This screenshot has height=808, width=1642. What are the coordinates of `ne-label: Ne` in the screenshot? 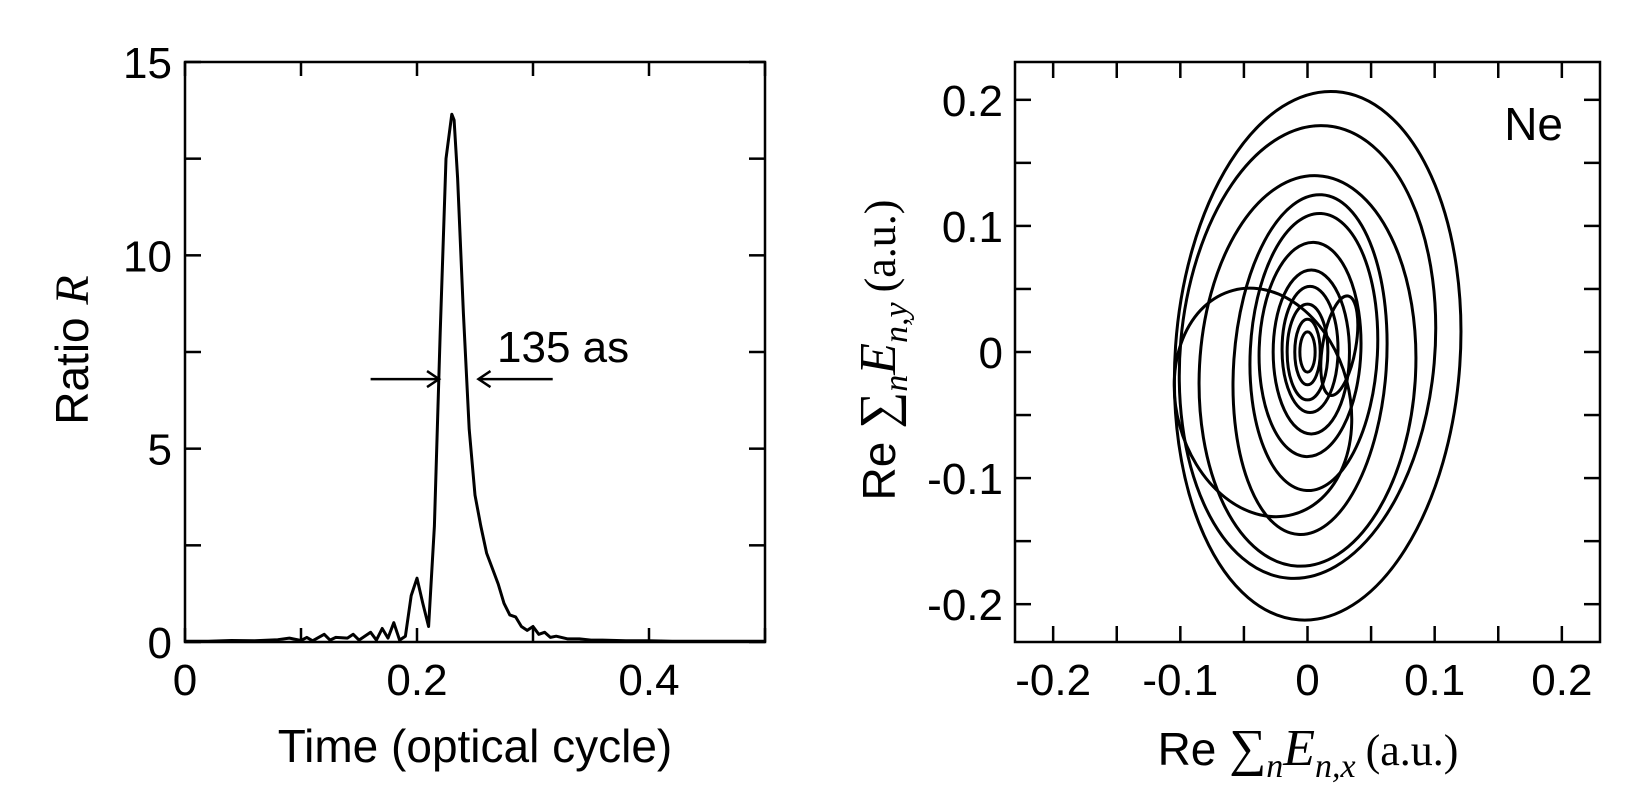 It's located at (1533, 124).